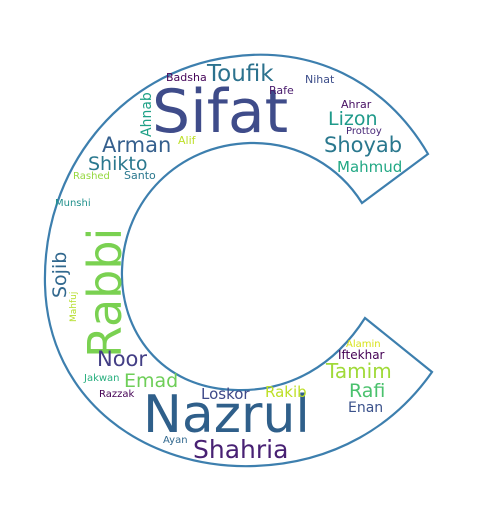 This screenshot has height=505, width=494. Describe the element at coordinates (175, 440) in the screenshot. I see `word-ayan: Ayan` at that location.